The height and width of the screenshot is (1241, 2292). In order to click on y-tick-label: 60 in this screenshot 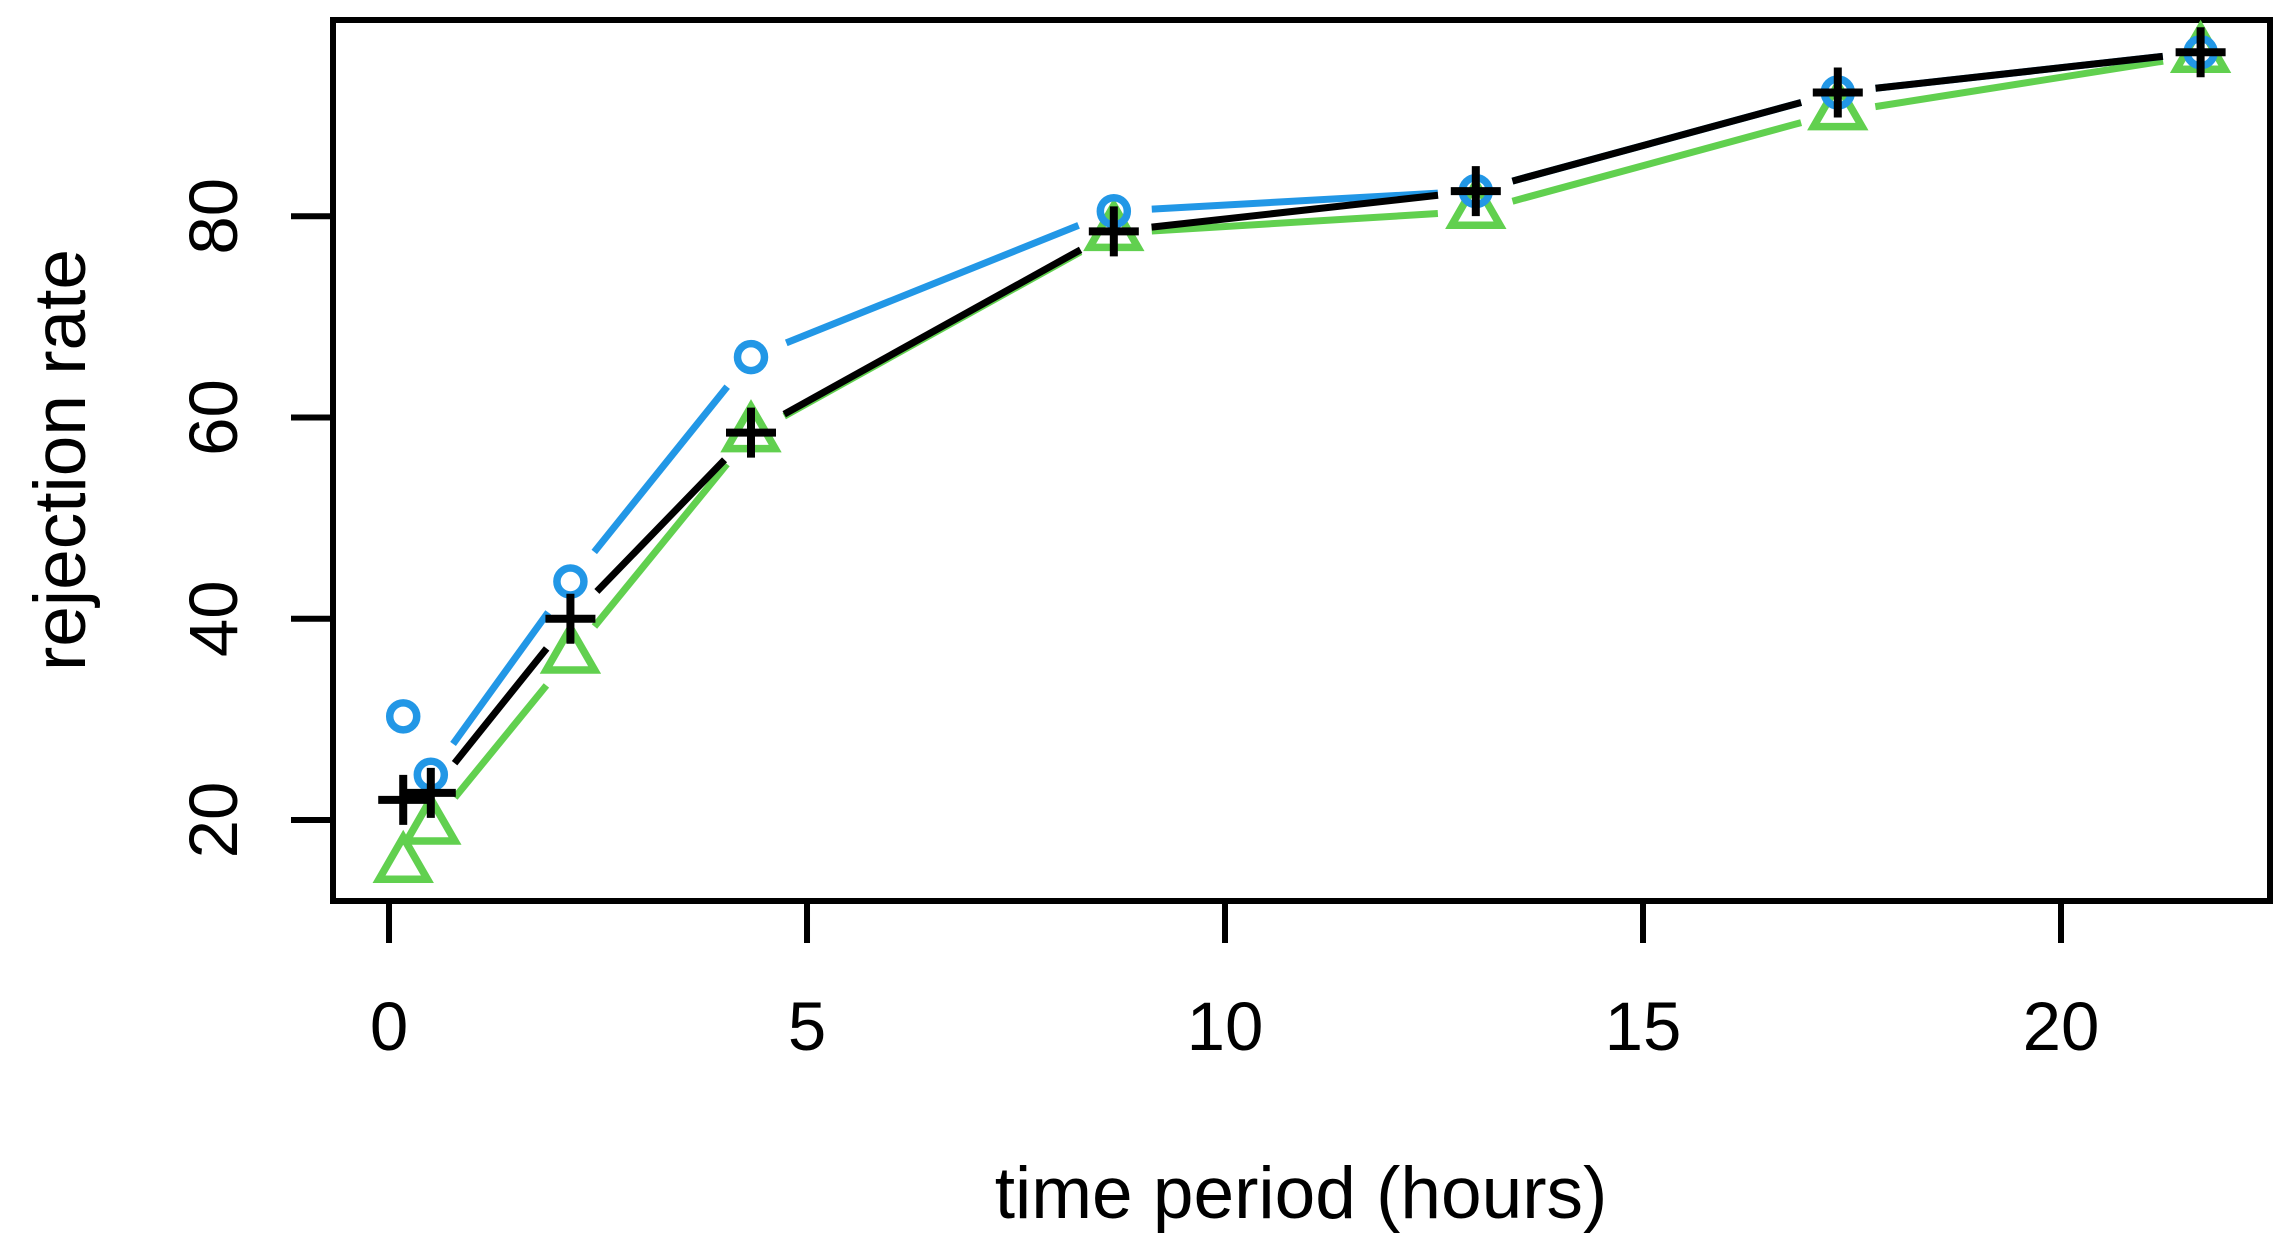, I will do `click(213, 417)`.